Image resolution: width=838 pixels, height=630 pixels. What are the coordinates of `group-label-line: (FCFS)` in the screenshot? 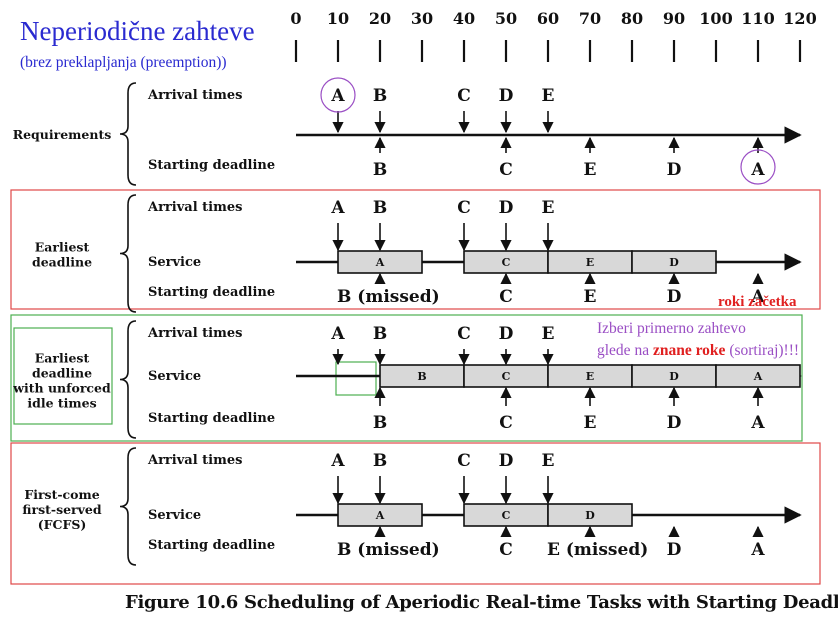 It's located at (62, 524).